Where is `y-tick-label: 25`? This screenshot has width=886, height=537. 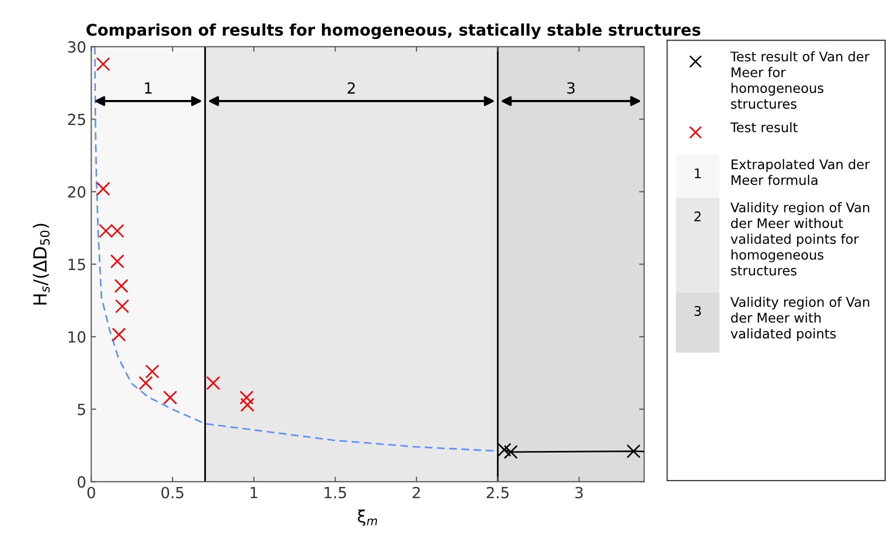 y-tick-label: 25 is located at coordinates (77, 120).